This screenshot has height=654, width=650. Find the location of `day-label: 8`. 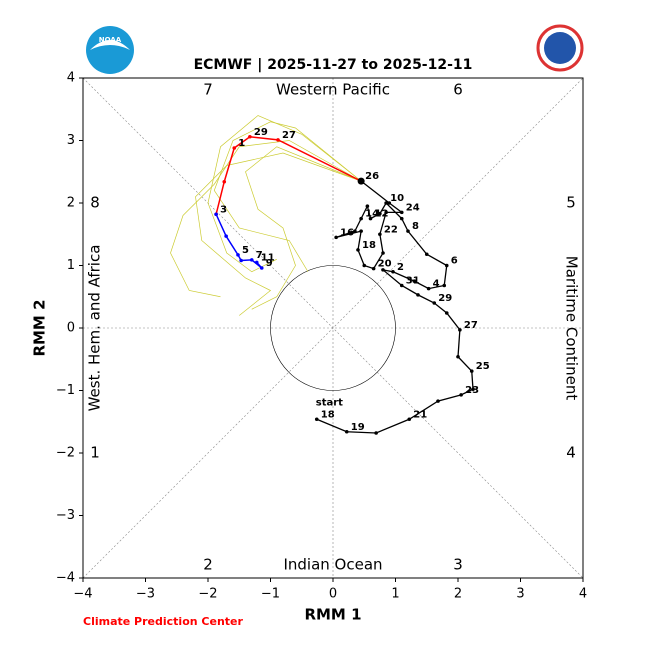

day-label: 8 is located at coordinates (415, 226).